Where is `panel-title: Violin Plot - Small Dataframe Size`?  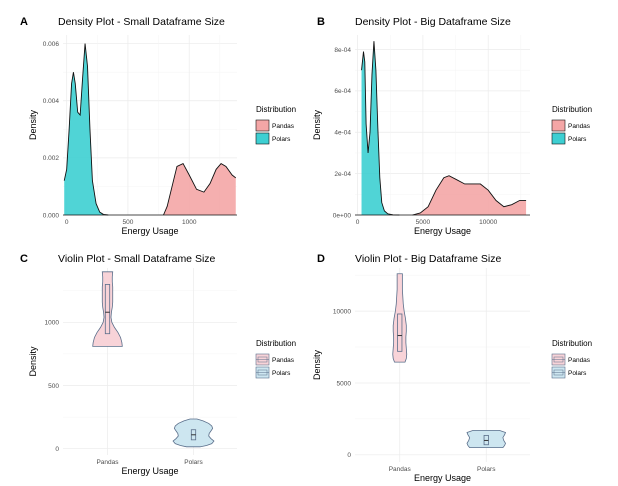
panel-title: Violin Plot - Small Dataframe Size is located at coordinates (137, 259).